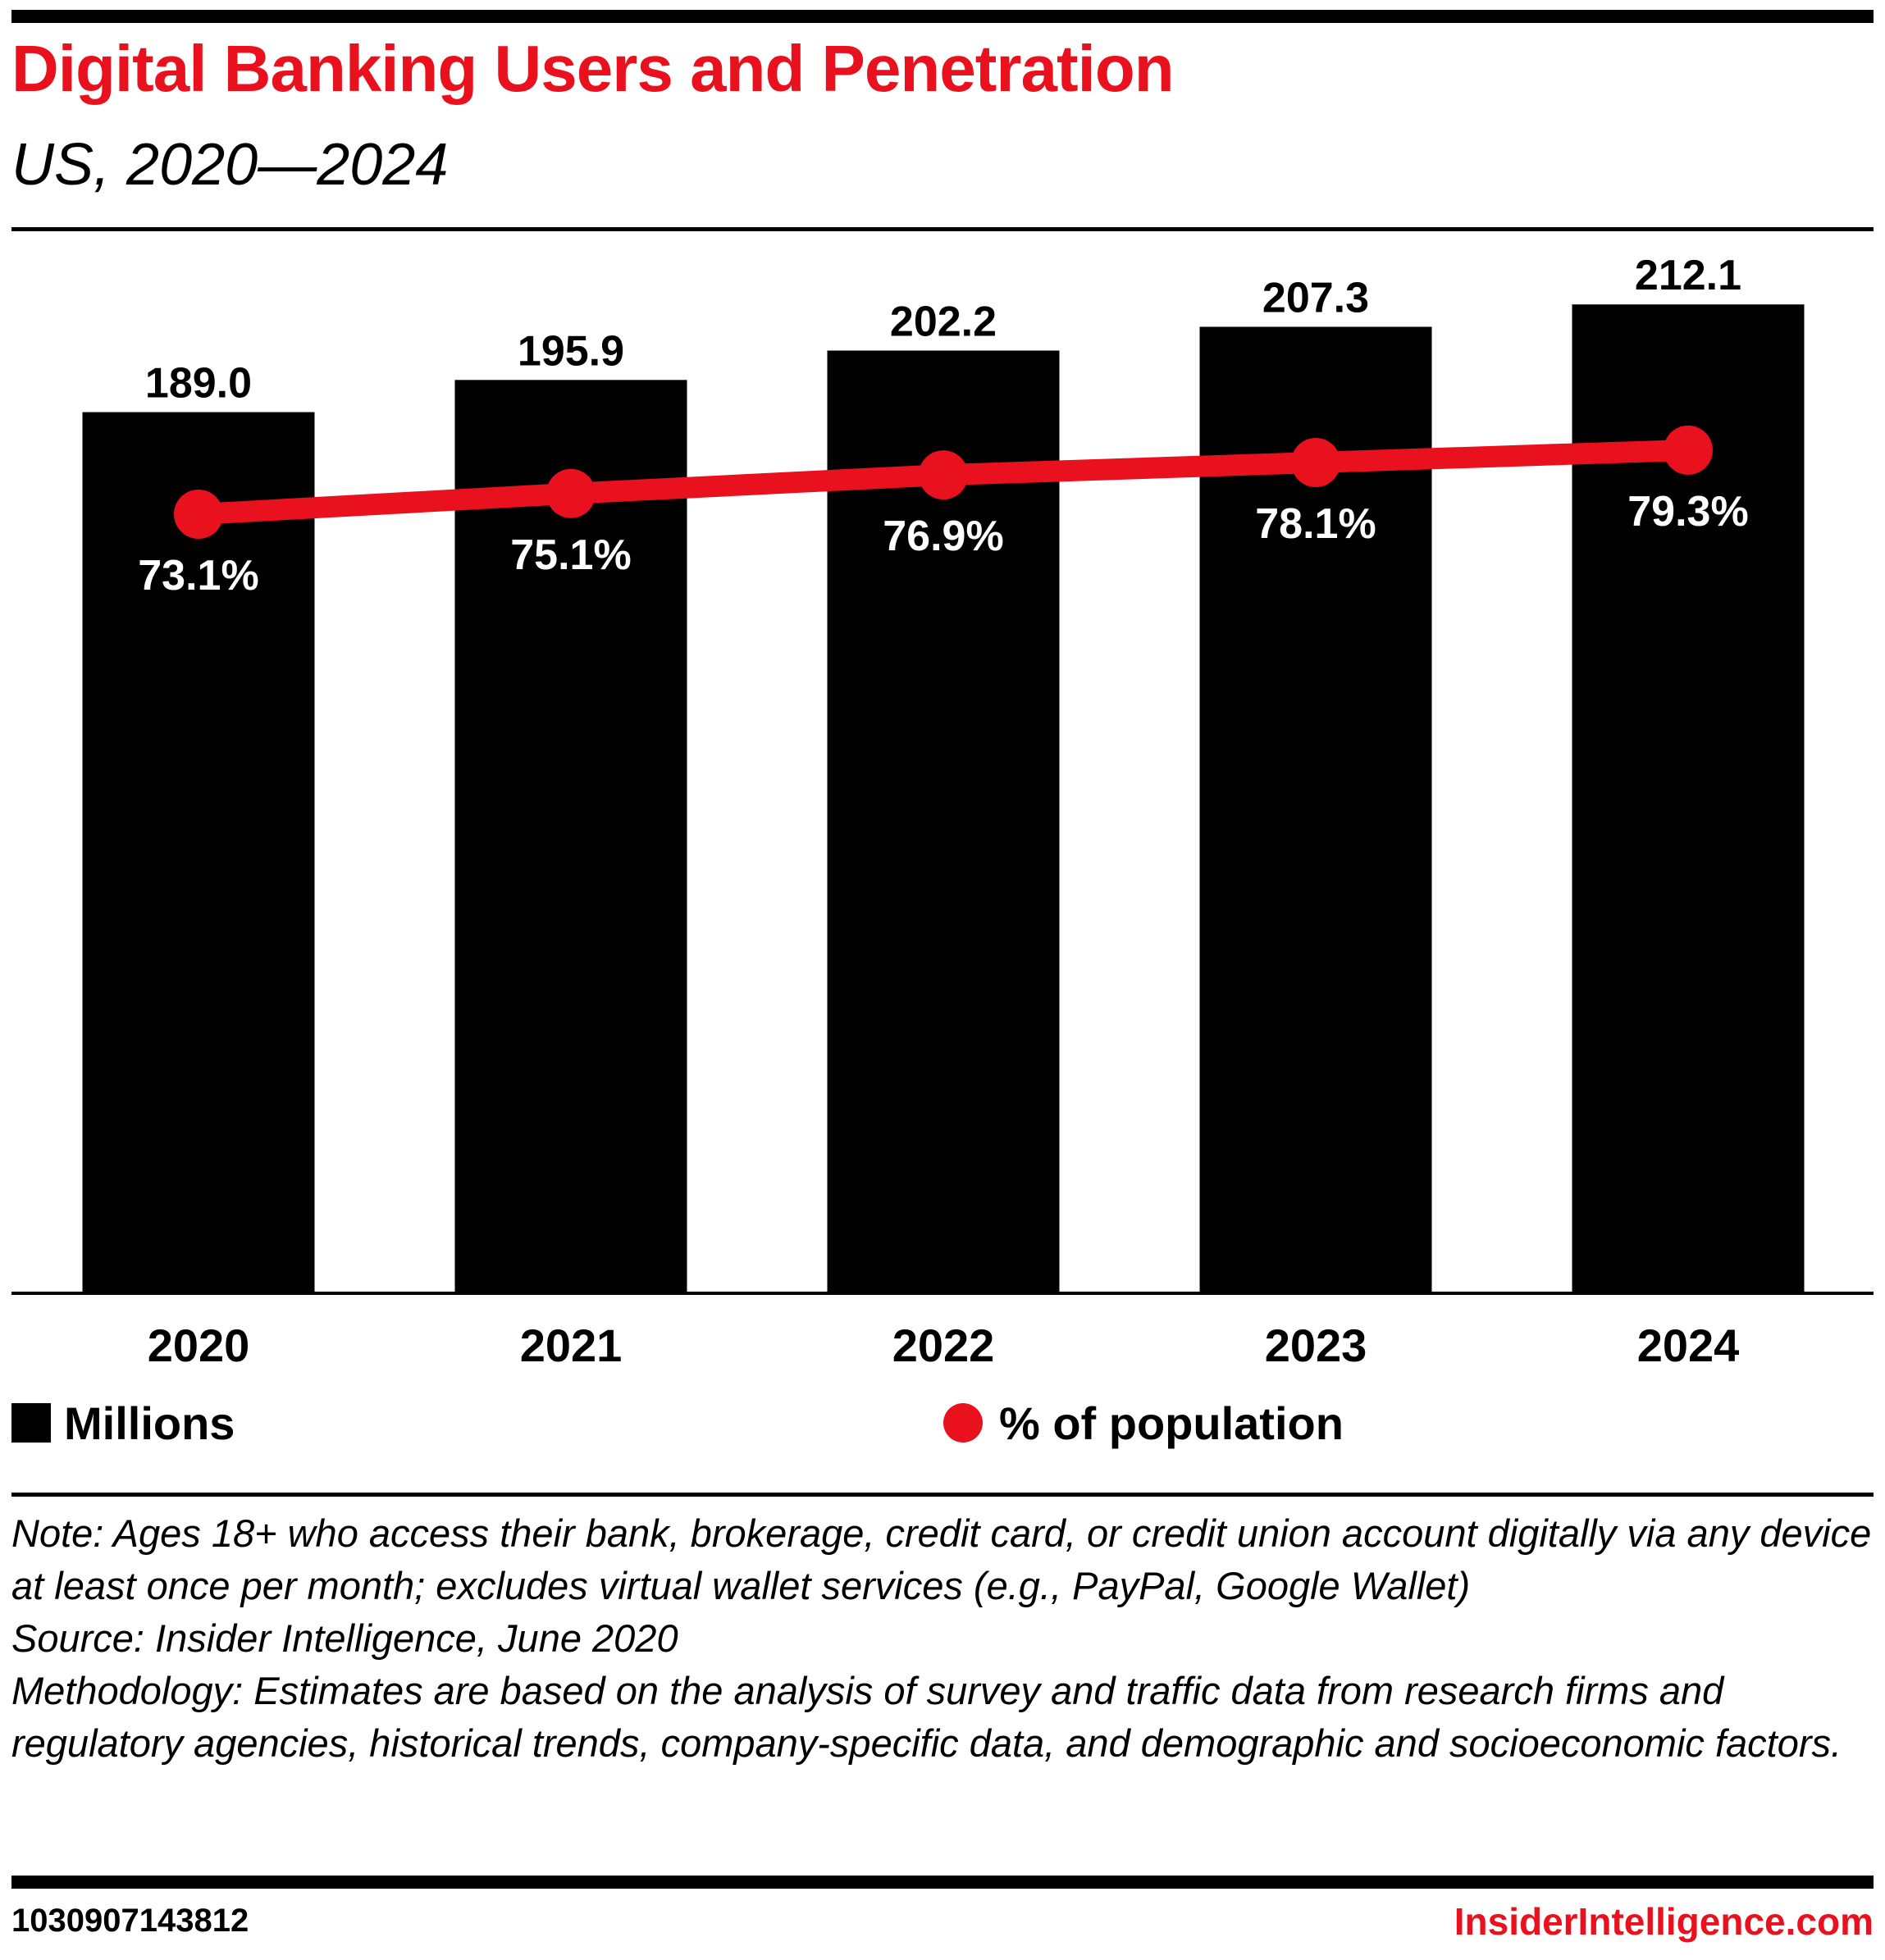  I want to click on legend-bar-swatch-icon, so click(31, 1423).